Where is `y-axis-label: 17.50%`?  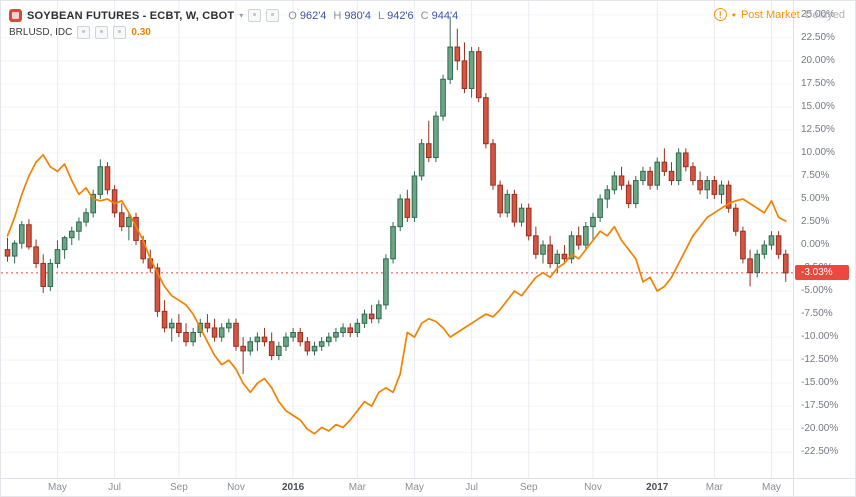 y-axis-label: 17.50% is located at coordinates (818, 83).